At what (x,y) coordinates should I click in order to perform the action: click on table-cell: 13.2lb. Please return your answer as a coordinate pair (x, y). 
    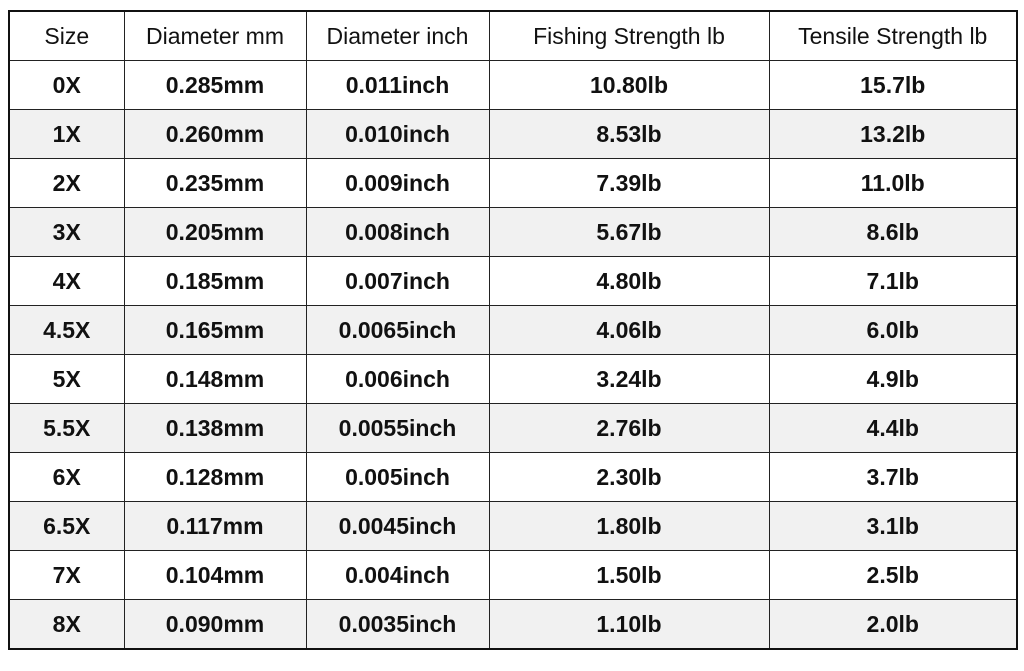
    Looking at the image, I should click on (893, 134).